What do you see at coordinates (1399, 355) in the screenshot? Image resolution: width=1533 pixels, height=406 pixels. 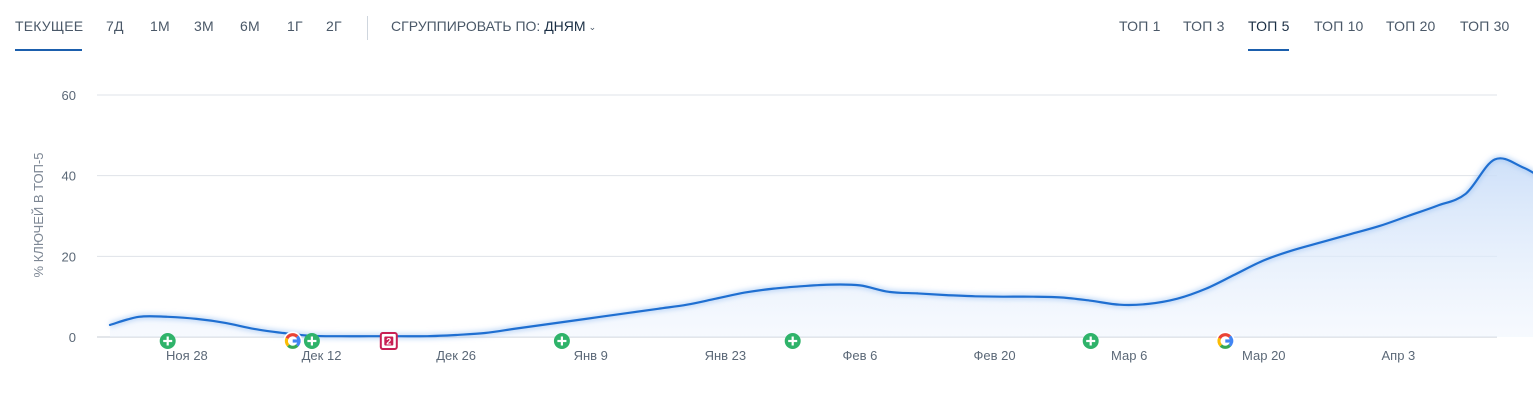 I see `x-tick-label: Апр 3` at bounding box center [1399, 355].